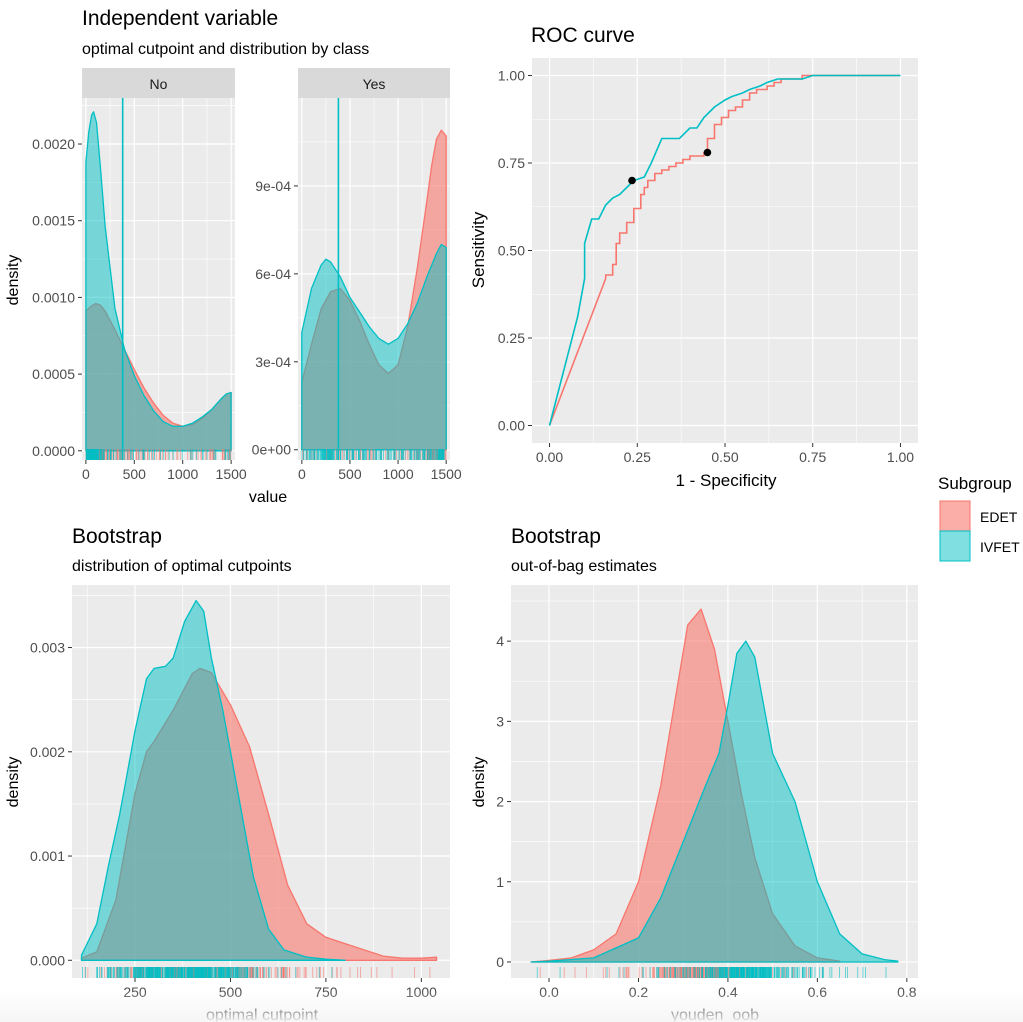 This screenshot has width=1023, height=1022. I want to click on legend-label-ivfet: IVFET, so click(1000, 547).